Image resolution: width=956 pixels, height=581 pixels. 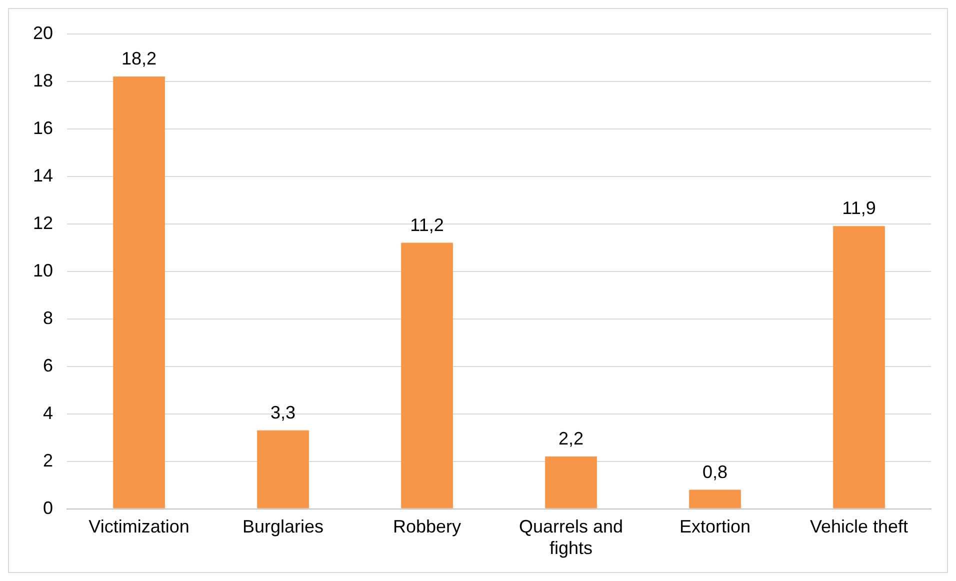 I want to click on data-label: 3,3, so click(x=283, y=412).